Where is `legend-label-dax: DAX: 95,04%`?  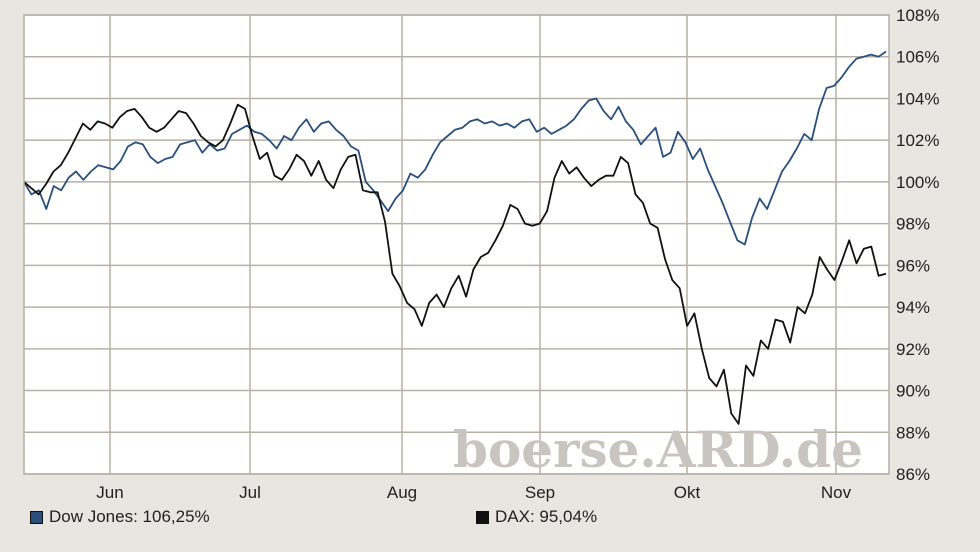 legend-label-dax: DAX: 95,04% is located at coordinates (546, 516).